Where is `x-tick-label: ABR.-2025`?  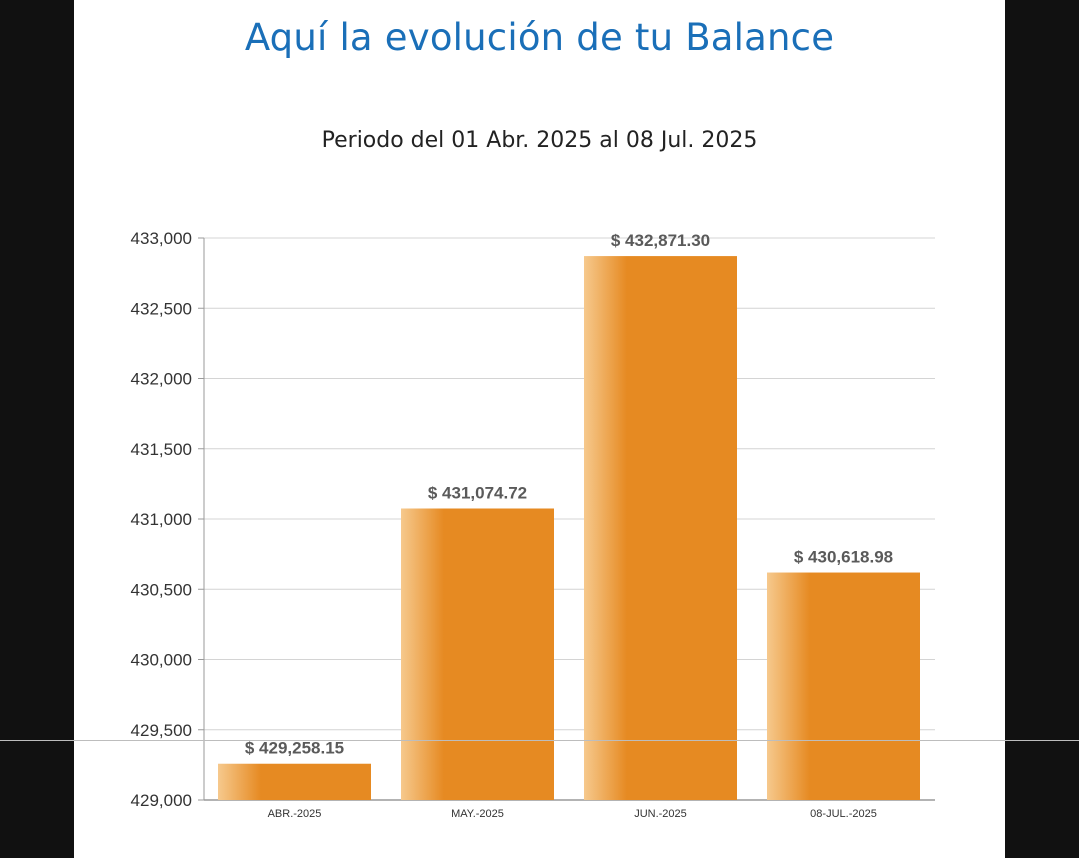 x-tick-label: ABR.-2025 is located at coordinates (295, 814).